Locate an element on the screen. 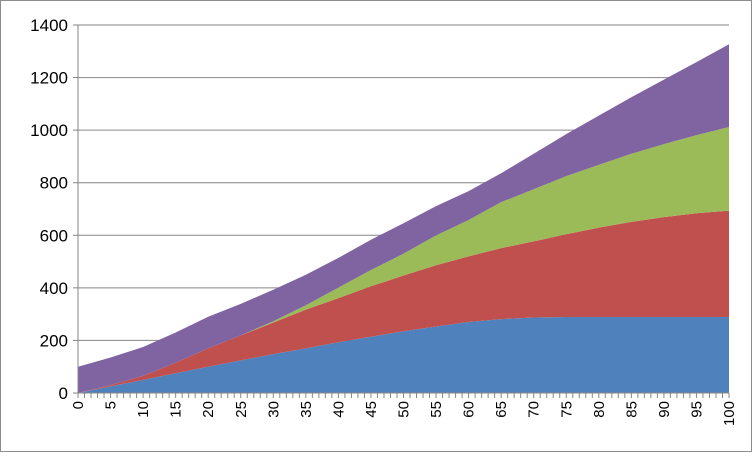  x-tick-label: 25 is located at coordinates (241, 409).